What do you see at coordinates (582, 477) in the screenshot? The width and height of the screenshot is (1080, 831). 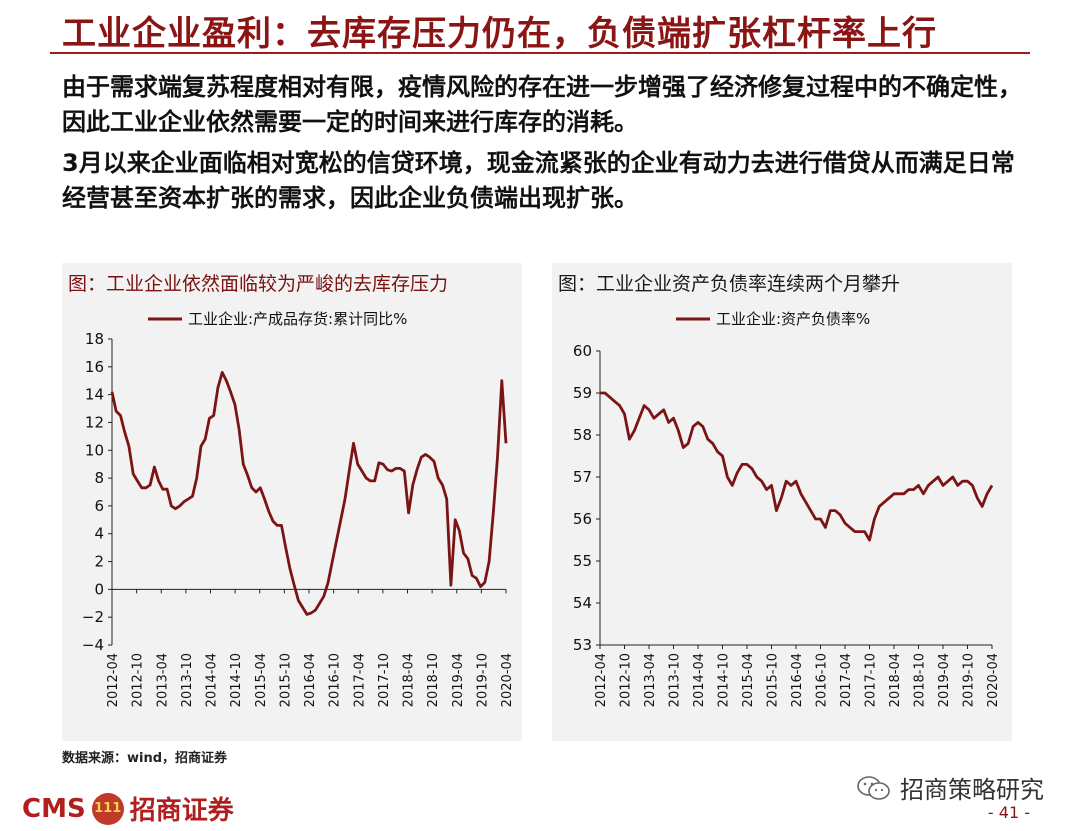 I see `y-tick-label: 57` at bounding box center [582, 477].